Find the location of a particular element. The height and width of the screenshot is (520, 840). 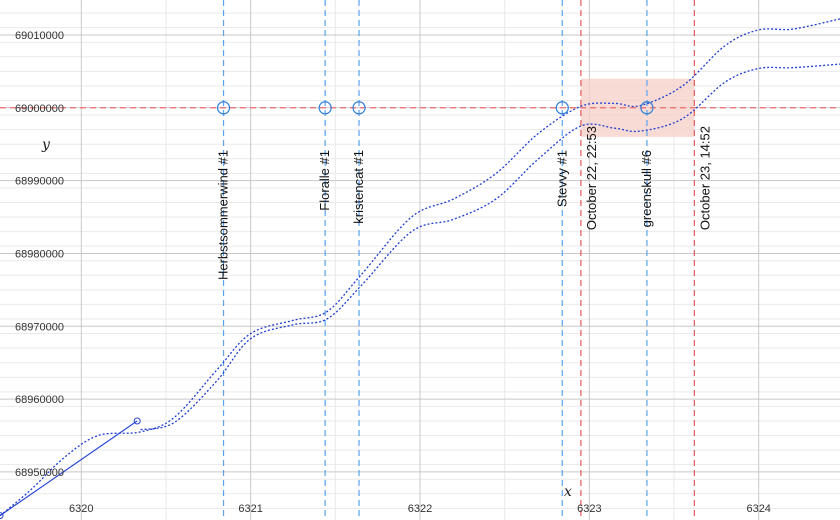

date-label: October 23, 14:52 is located at coordinates (704, 178).